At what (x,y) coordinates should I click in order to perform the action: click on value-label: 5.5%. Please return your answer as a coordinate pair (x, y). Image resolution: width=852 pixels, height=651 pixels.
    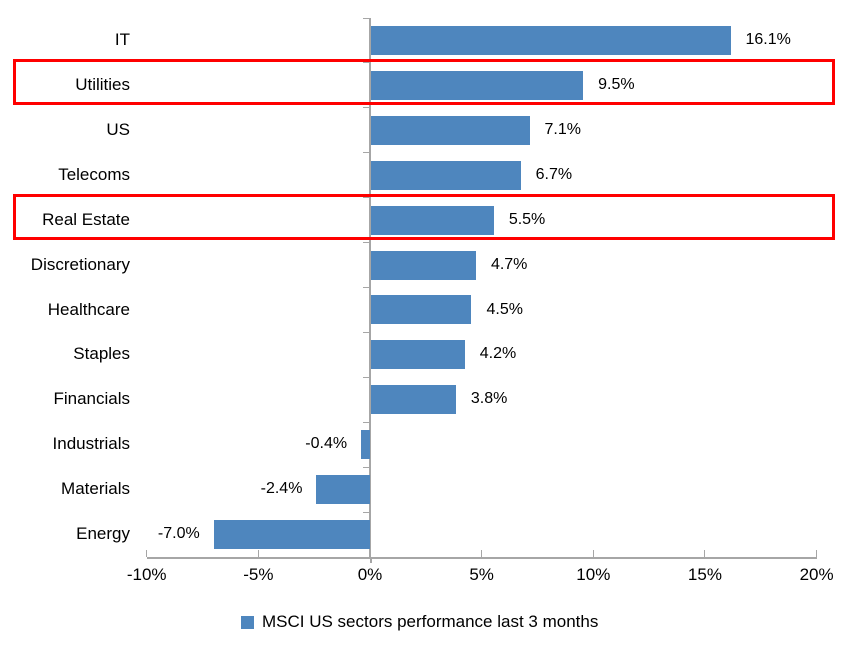
    Looking at the image, I should click on (527, 219).